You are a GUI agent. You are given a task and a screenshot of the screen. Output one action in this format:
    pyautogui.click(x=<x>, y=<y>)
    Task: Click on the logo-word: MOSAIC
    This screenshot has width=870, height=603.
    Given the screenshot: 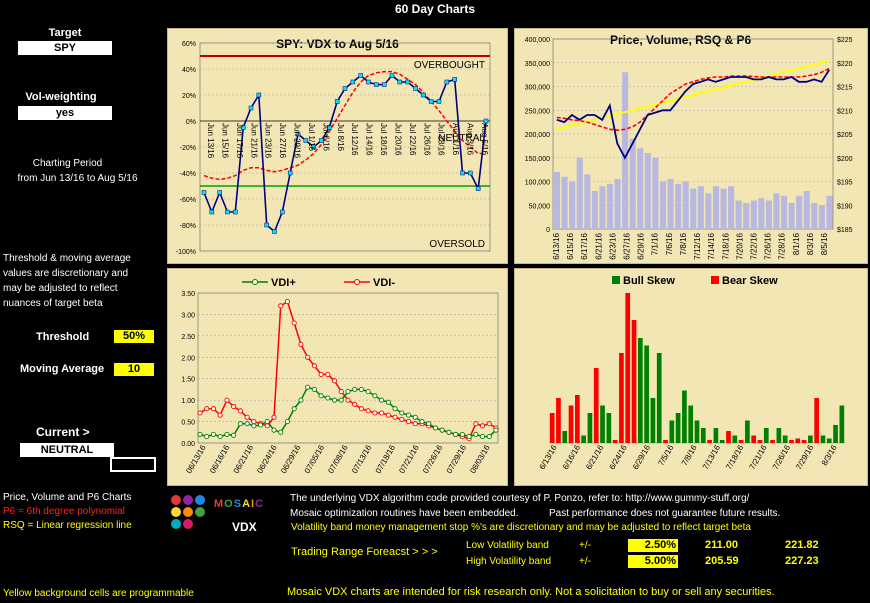 What is the action you would take?
    pyautogui.click(x=239, y=504)
    